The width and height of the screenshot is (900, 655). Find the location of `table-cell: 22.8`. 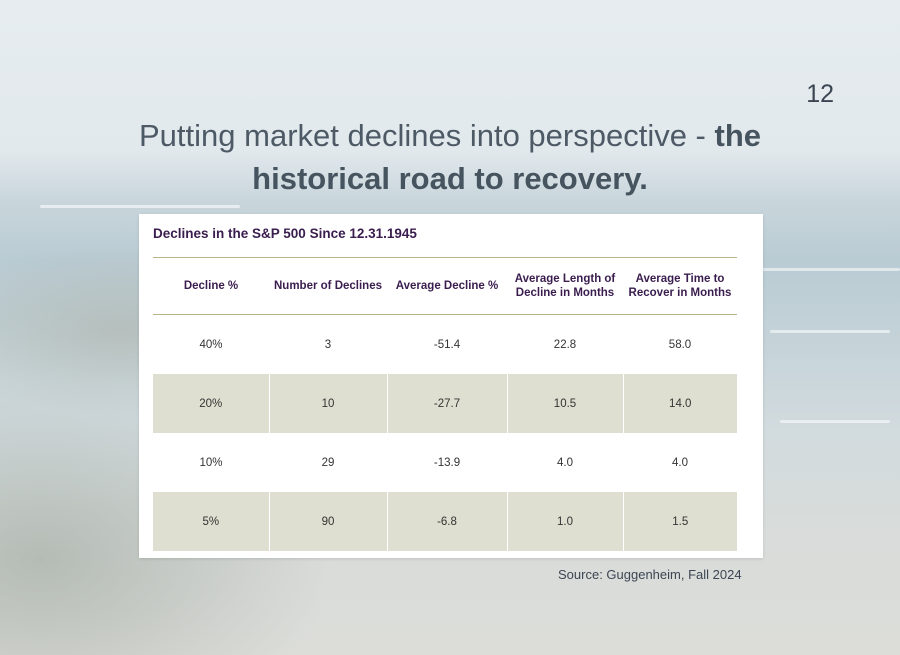

table-cell: 22.8 is located at coordinates (565, 344).